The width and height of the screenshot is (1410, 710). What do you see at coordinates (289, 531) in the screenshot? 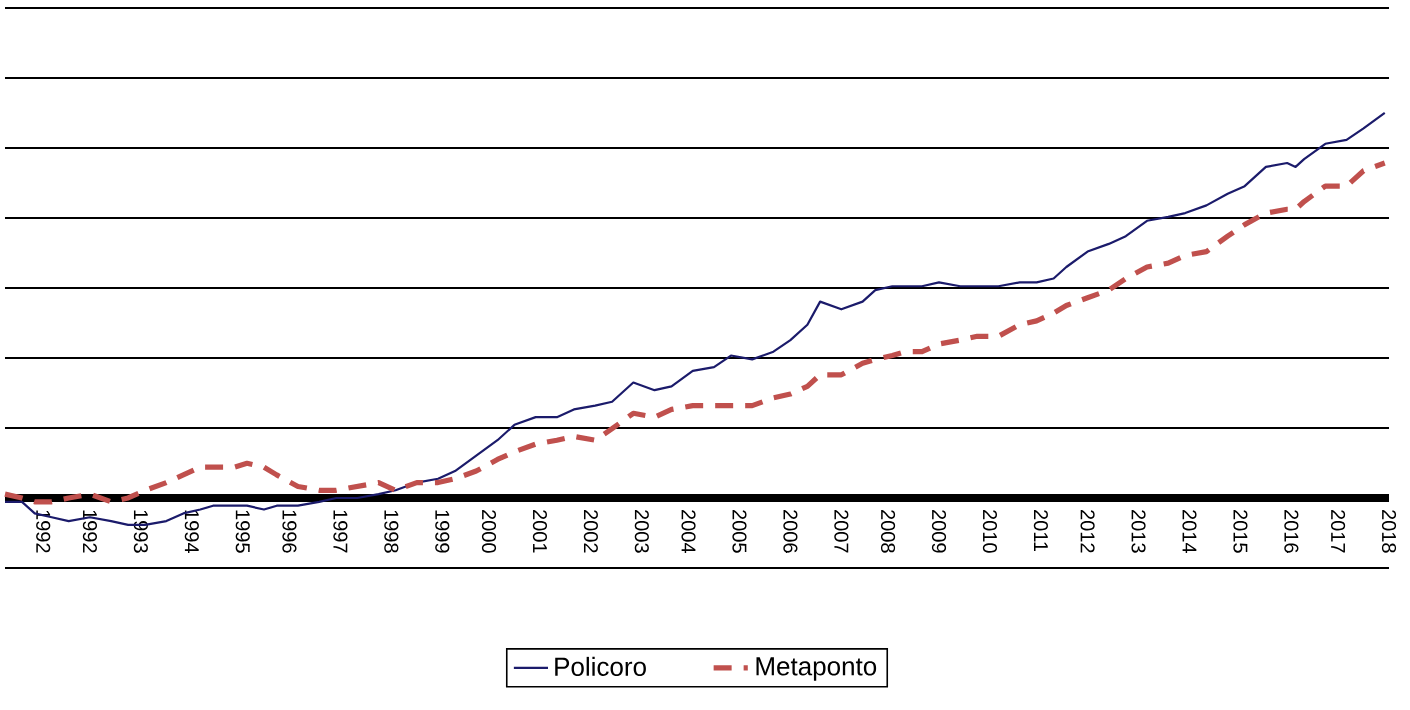
I see `x-tick-label: 1996` at bounding box center [289, 531].